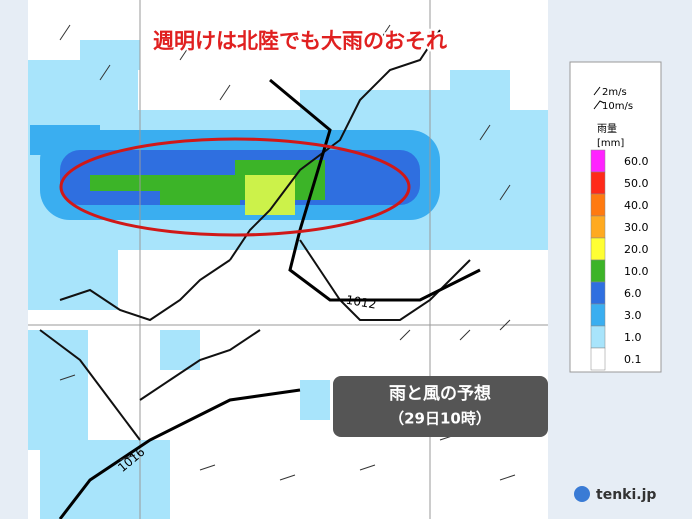 This screenshot has height=519, width=692. Describe the element at coordinates (300, 41) in the screenshot. I see `headline: 週明けは北陸でも大雨のおそれ` at that location.